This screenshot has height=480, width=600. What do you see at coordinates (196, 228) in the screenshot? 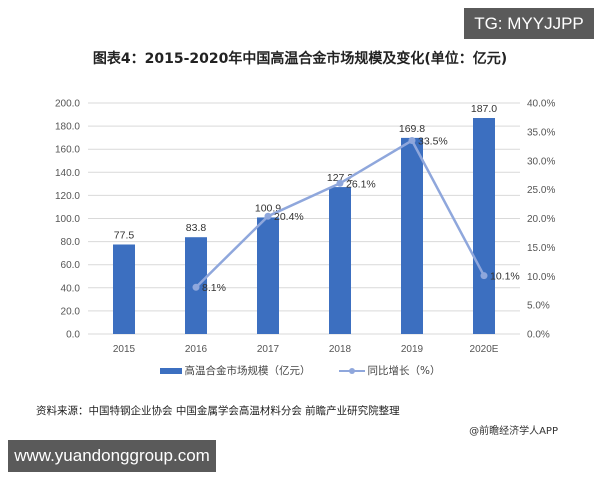
I see `bar-value-label: 83.8` at bounding box center [196, 228].